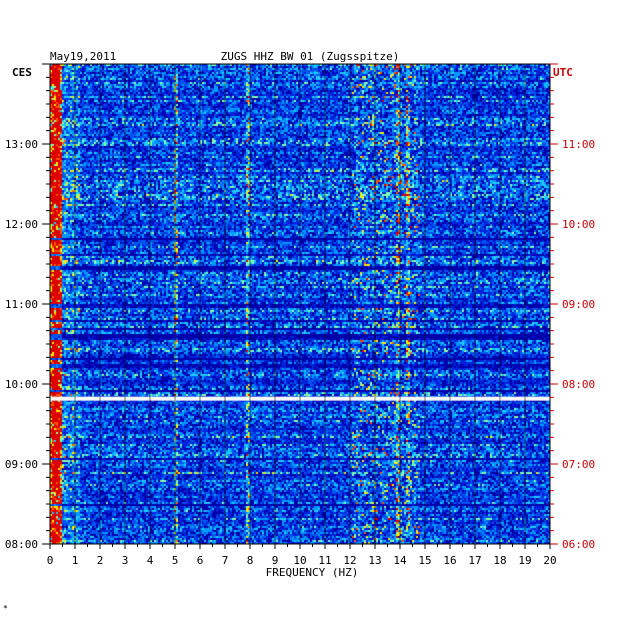  Describe the element at coordinates (524, 560) in the screenshot. I see `x-tick-label: 19` at that location.